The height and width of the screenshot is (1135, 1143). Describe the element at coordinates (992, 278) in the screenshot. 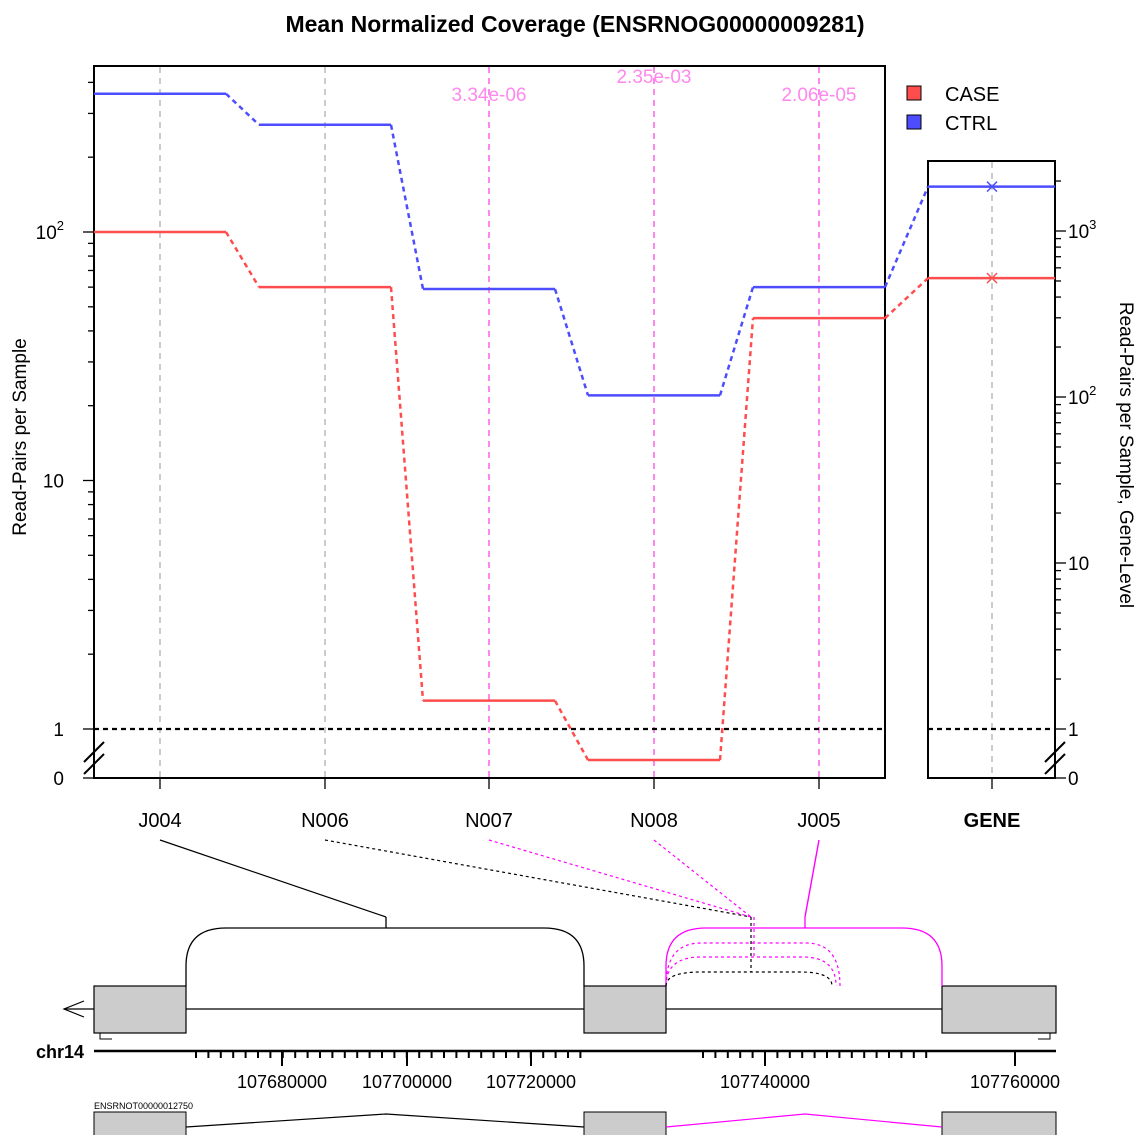

I see `case-gene-marker` at that location.